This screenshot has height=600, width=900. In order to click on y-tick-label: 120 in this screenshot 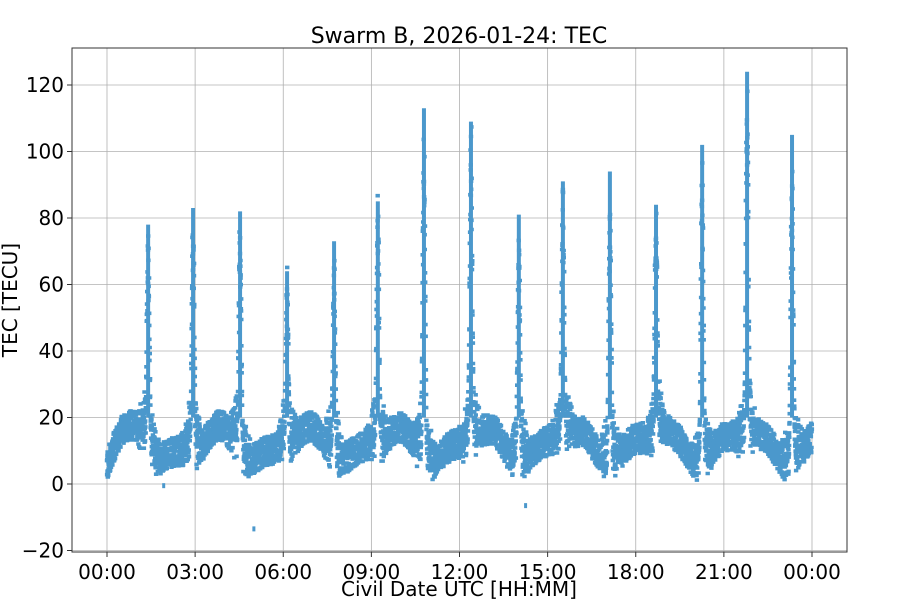, I will do `click(45, 85)`.